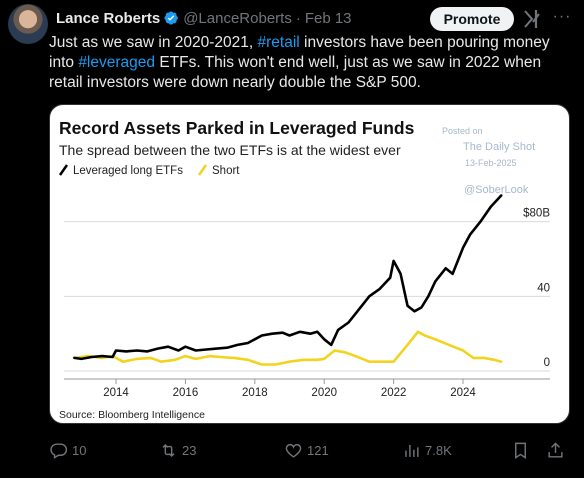 The image size is (584, 478). Describe the element at coordinates (63, 170) in the screenshot. I see `legend-long-swatch` at that location.